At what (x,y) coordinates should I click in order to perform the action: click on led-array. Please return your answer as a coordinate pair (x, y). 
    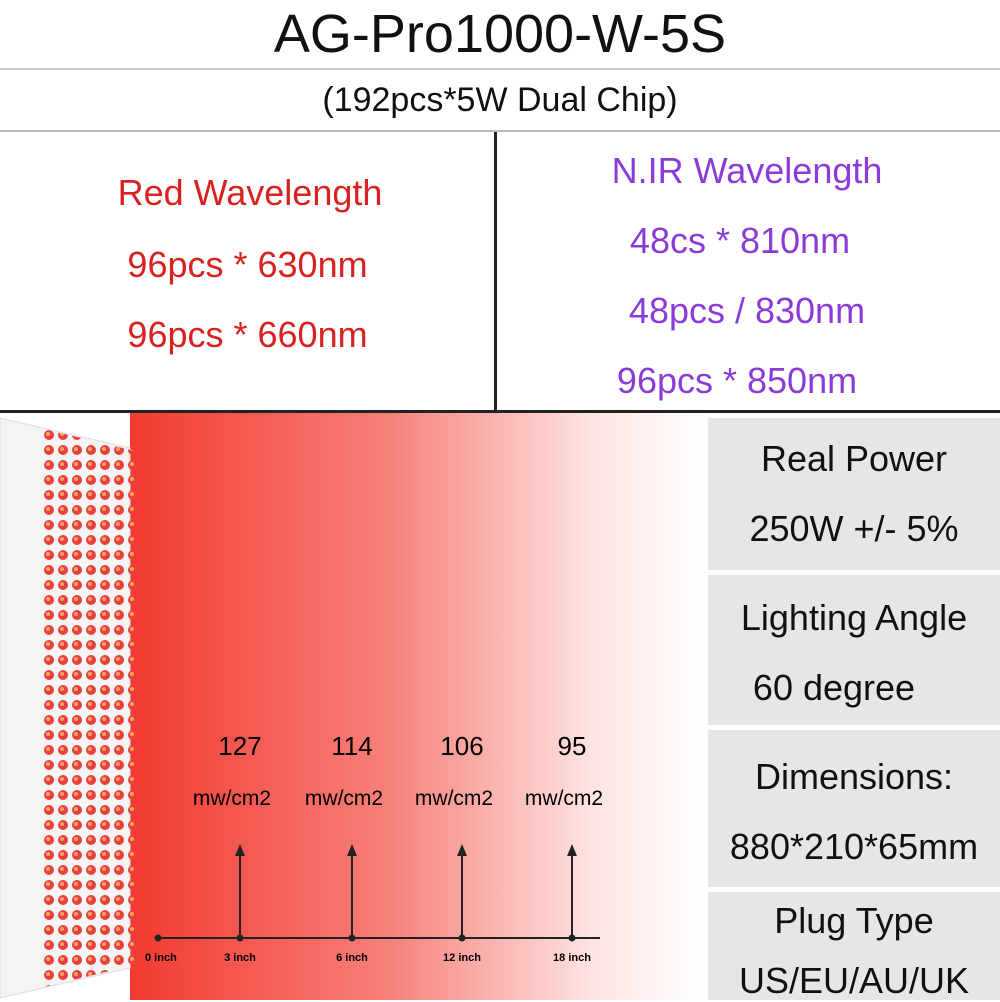
    Looking at the image, I should click on (87, 708).